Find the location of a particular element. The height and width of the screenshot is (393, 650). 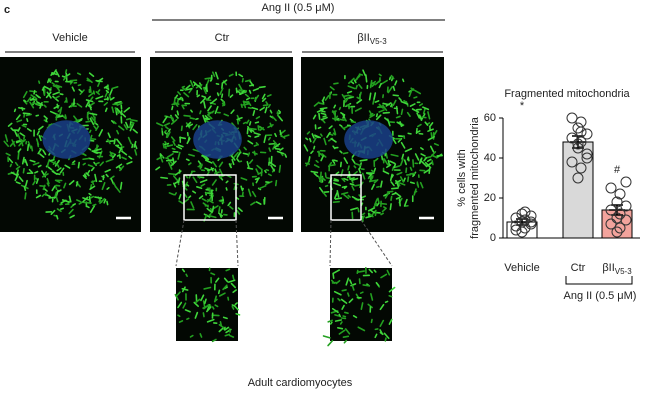

zoom-box is located at coordinates (210, 197).